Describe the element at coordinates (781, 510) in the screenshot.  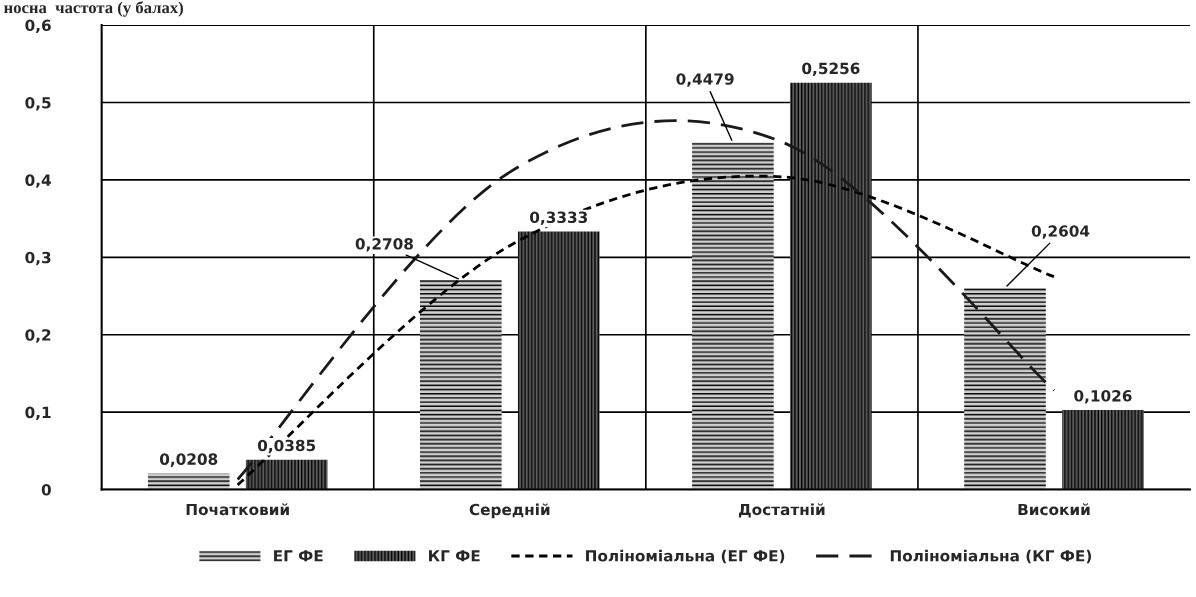
I see `x-tick-label: Достатній` at that location.